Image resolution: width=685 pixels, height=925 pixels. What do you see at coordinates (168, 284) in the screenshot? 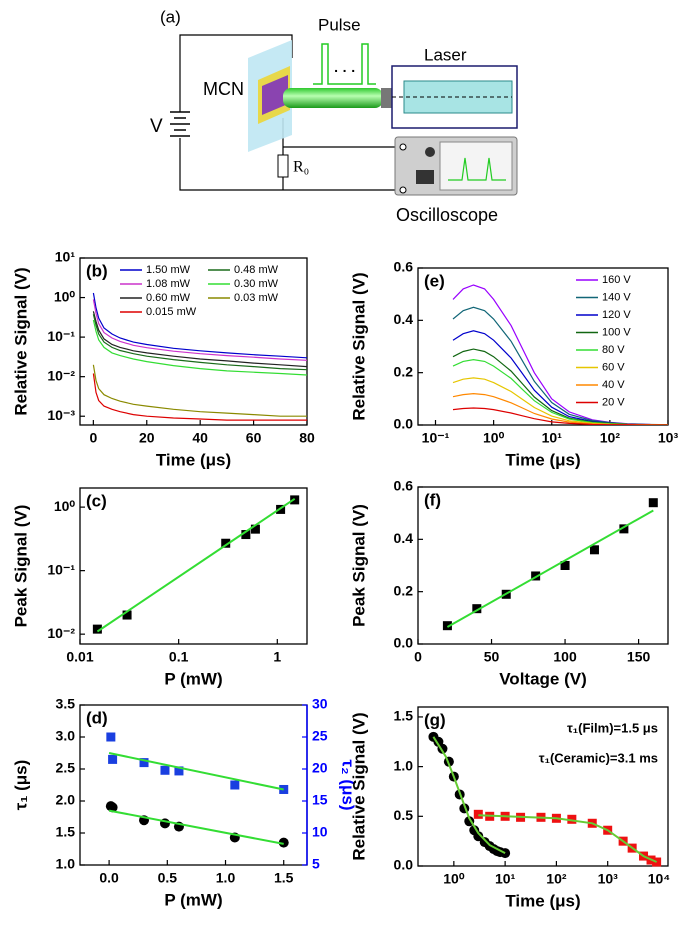
I see `legend-label: 1.08 mW` at bounding box center [168, 284].